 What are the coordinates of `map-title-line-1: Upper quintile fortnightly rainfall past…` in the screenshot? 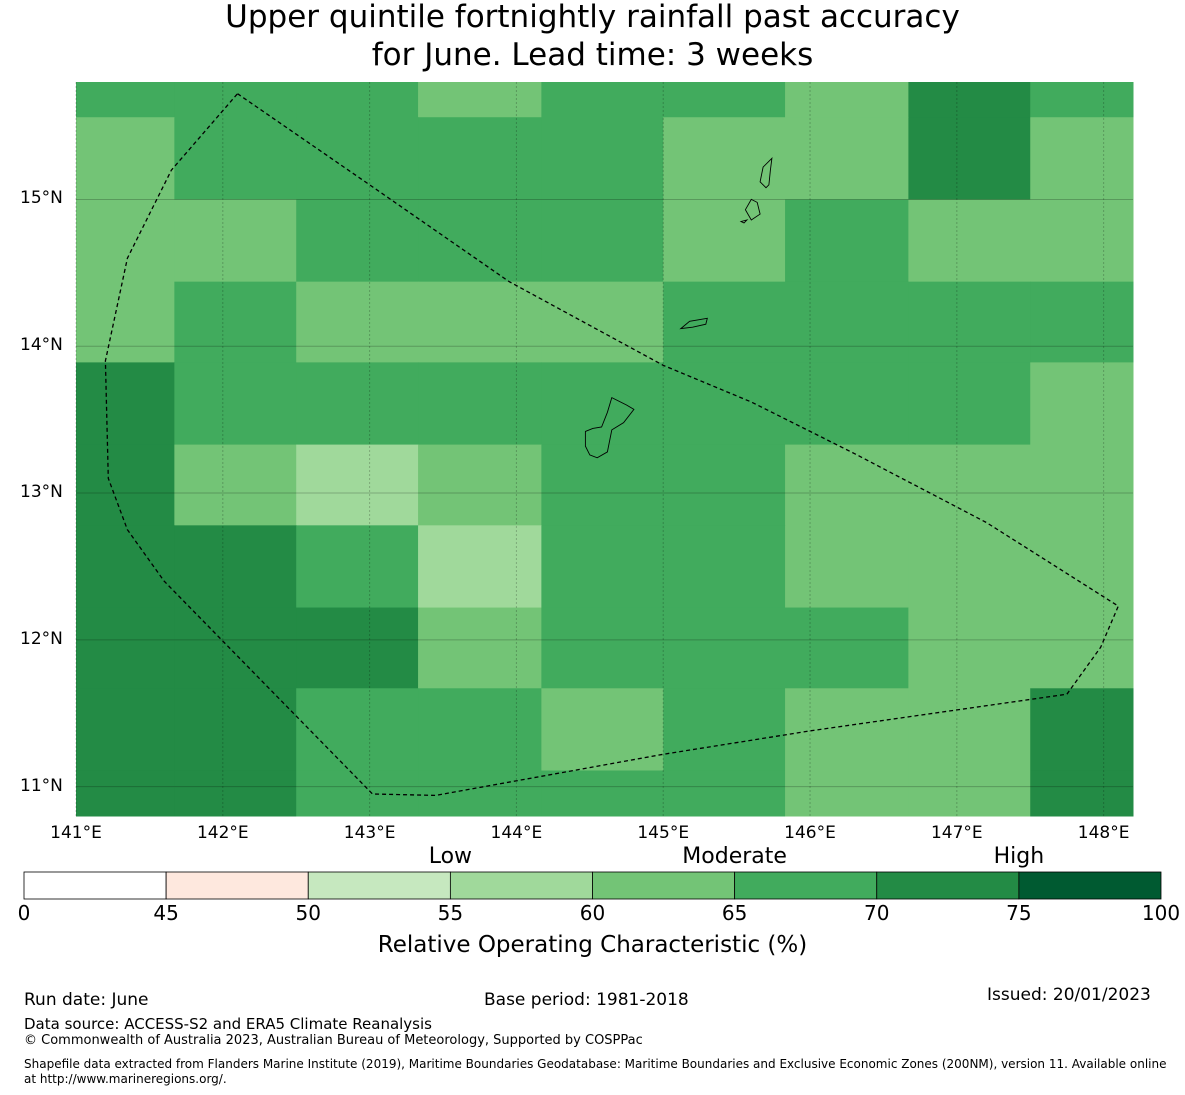 It's located at (592, 17).